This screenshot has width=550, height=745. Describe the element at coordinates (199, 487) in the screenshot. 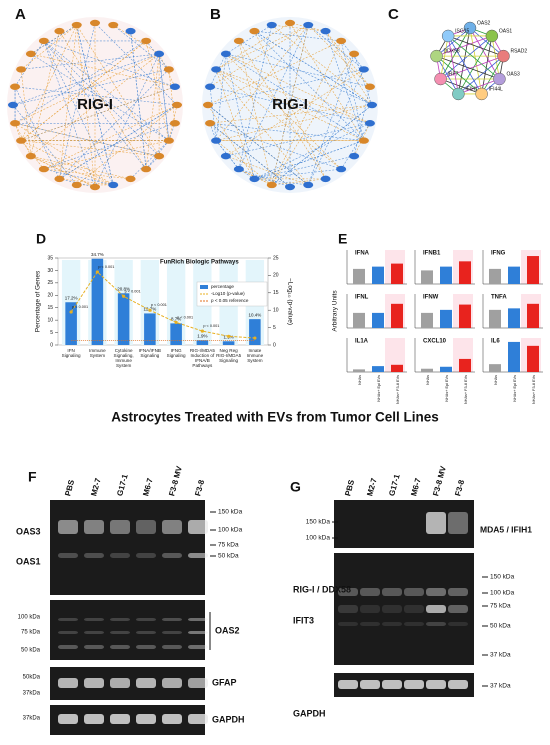

I see `lane-label: F3-8` at that location.